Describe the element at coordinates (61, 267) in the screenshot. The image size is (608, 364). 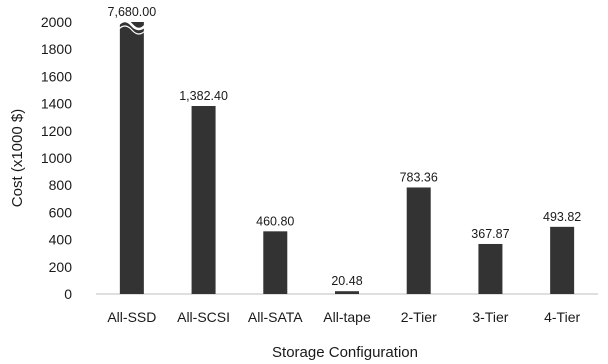
I see `y-tick-label: 200` at that location.